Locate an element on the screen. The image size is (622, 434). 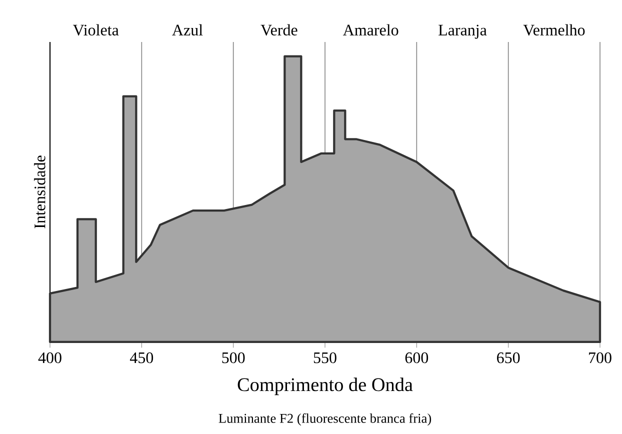
x-tick-label: 600 is located at coordinates (416, 358).